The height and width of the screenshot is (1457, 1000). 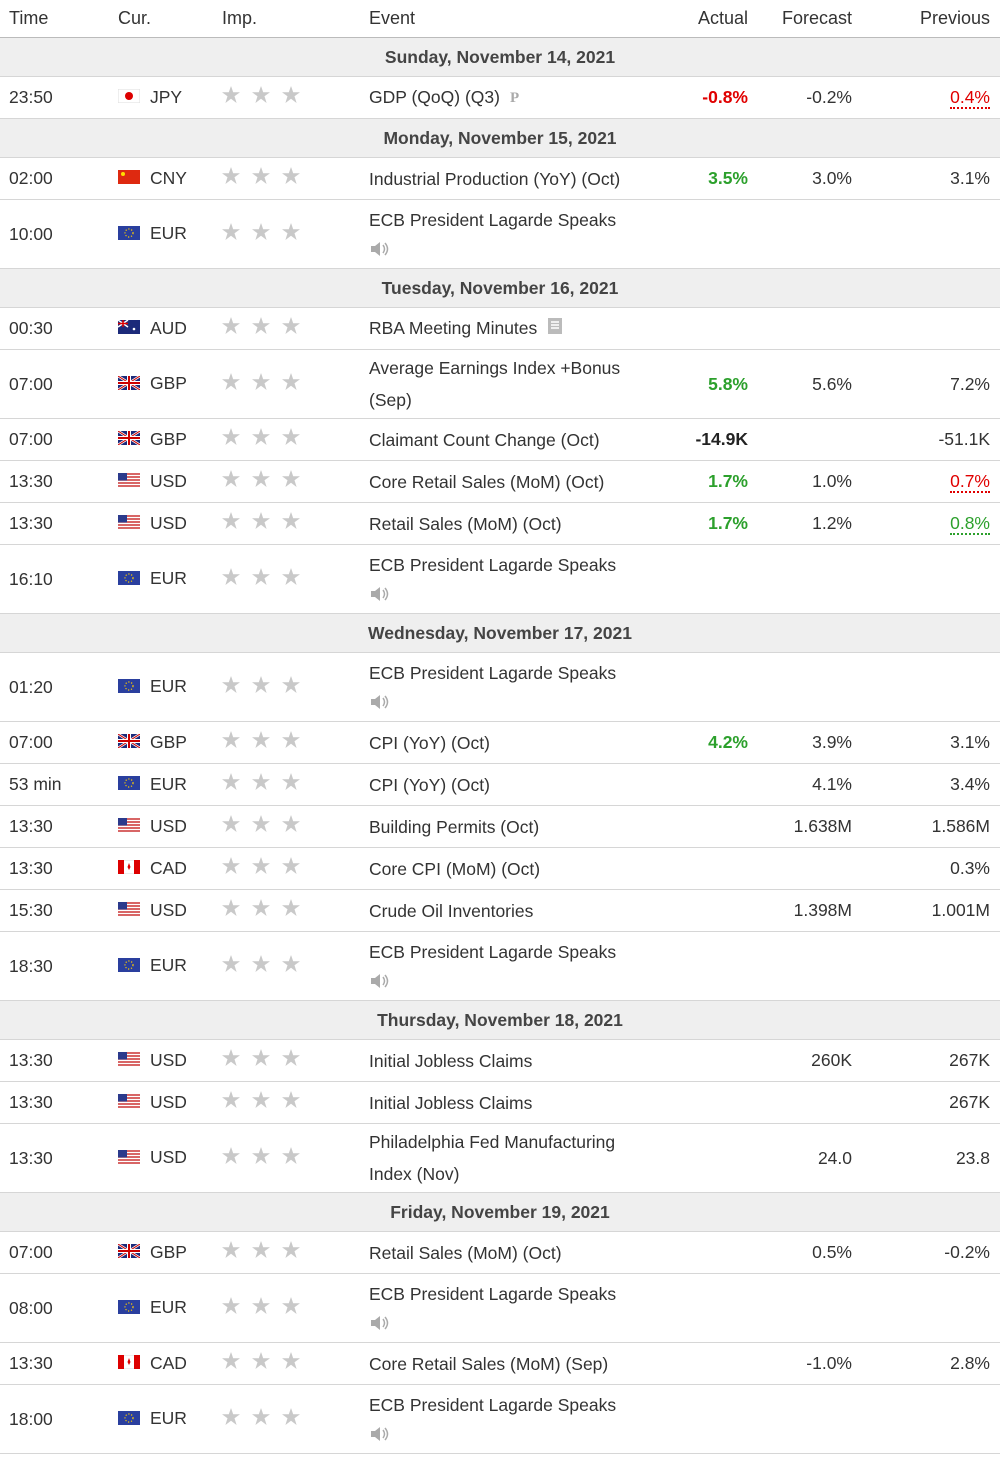 What do you see at coordinates (960, 910) in the screenshot?
I see `previous-value: 1.001M` at bounding box center [960, 910].